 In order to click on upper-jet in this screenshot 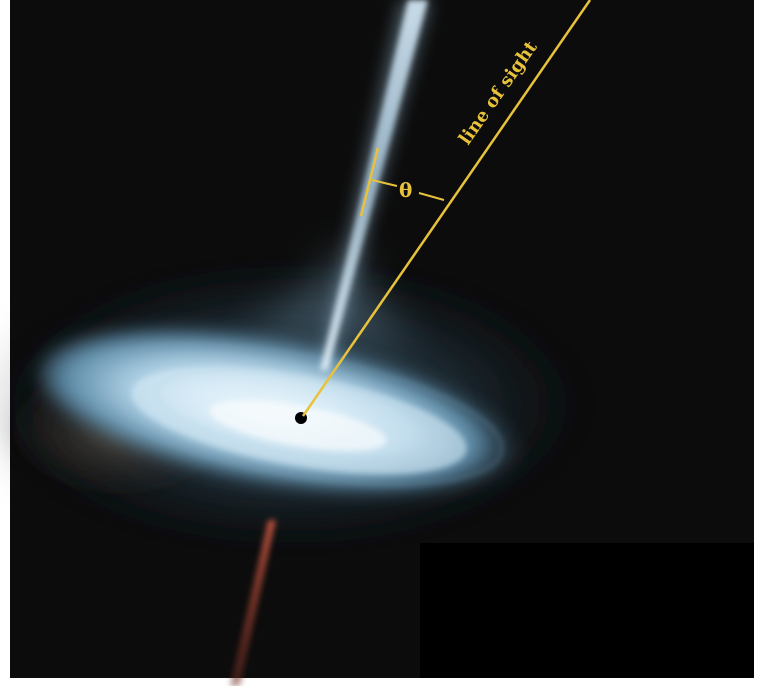, I will do `click(375, 185)`.